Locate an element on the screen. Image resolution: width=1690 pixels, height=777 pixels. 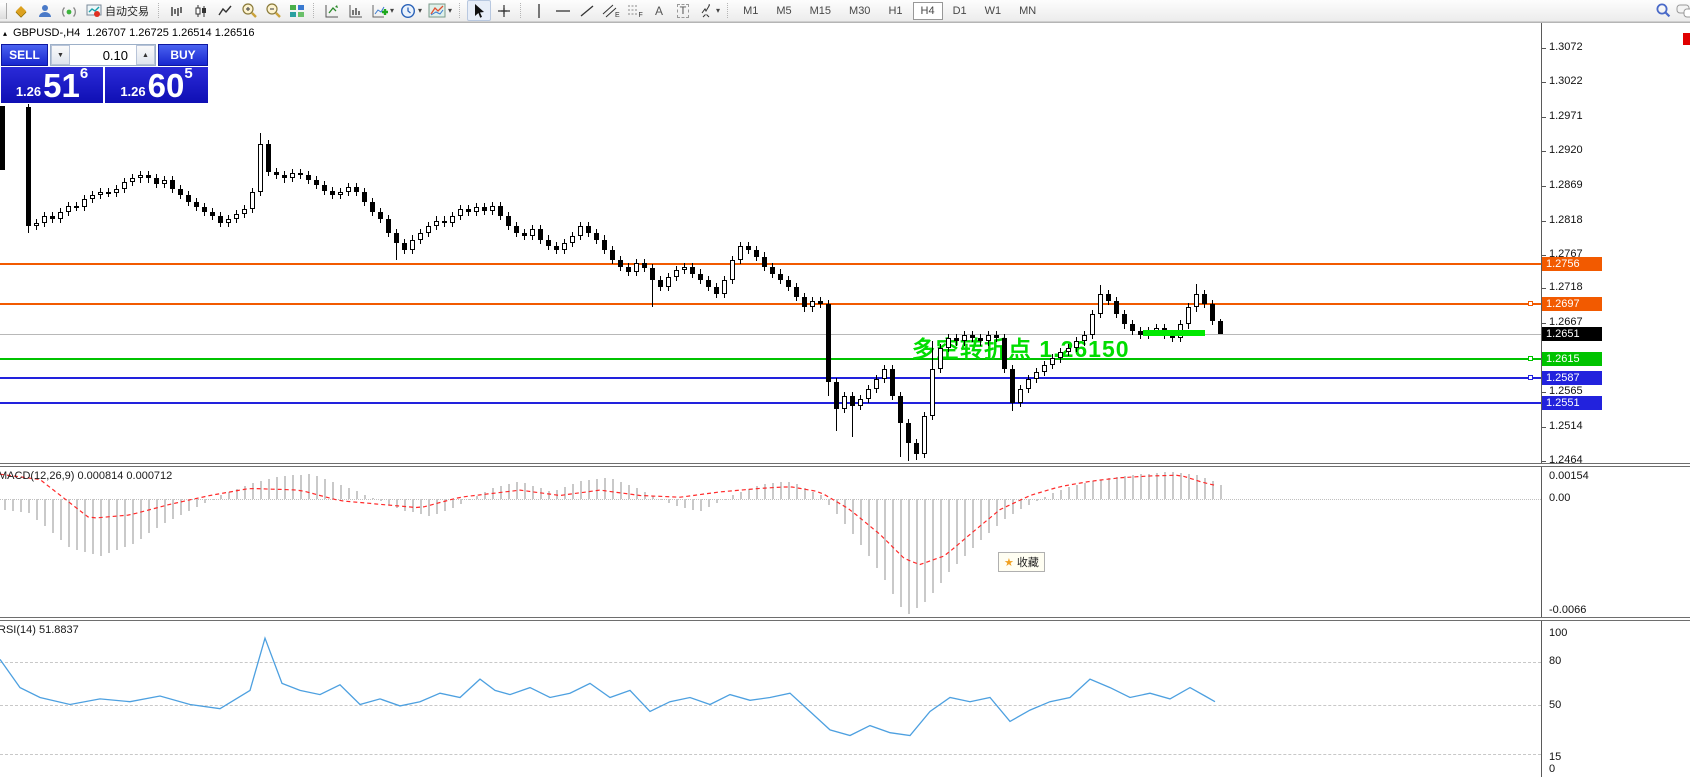
level-price-tag: 1.2756 is located at coordinates (1572, 263).